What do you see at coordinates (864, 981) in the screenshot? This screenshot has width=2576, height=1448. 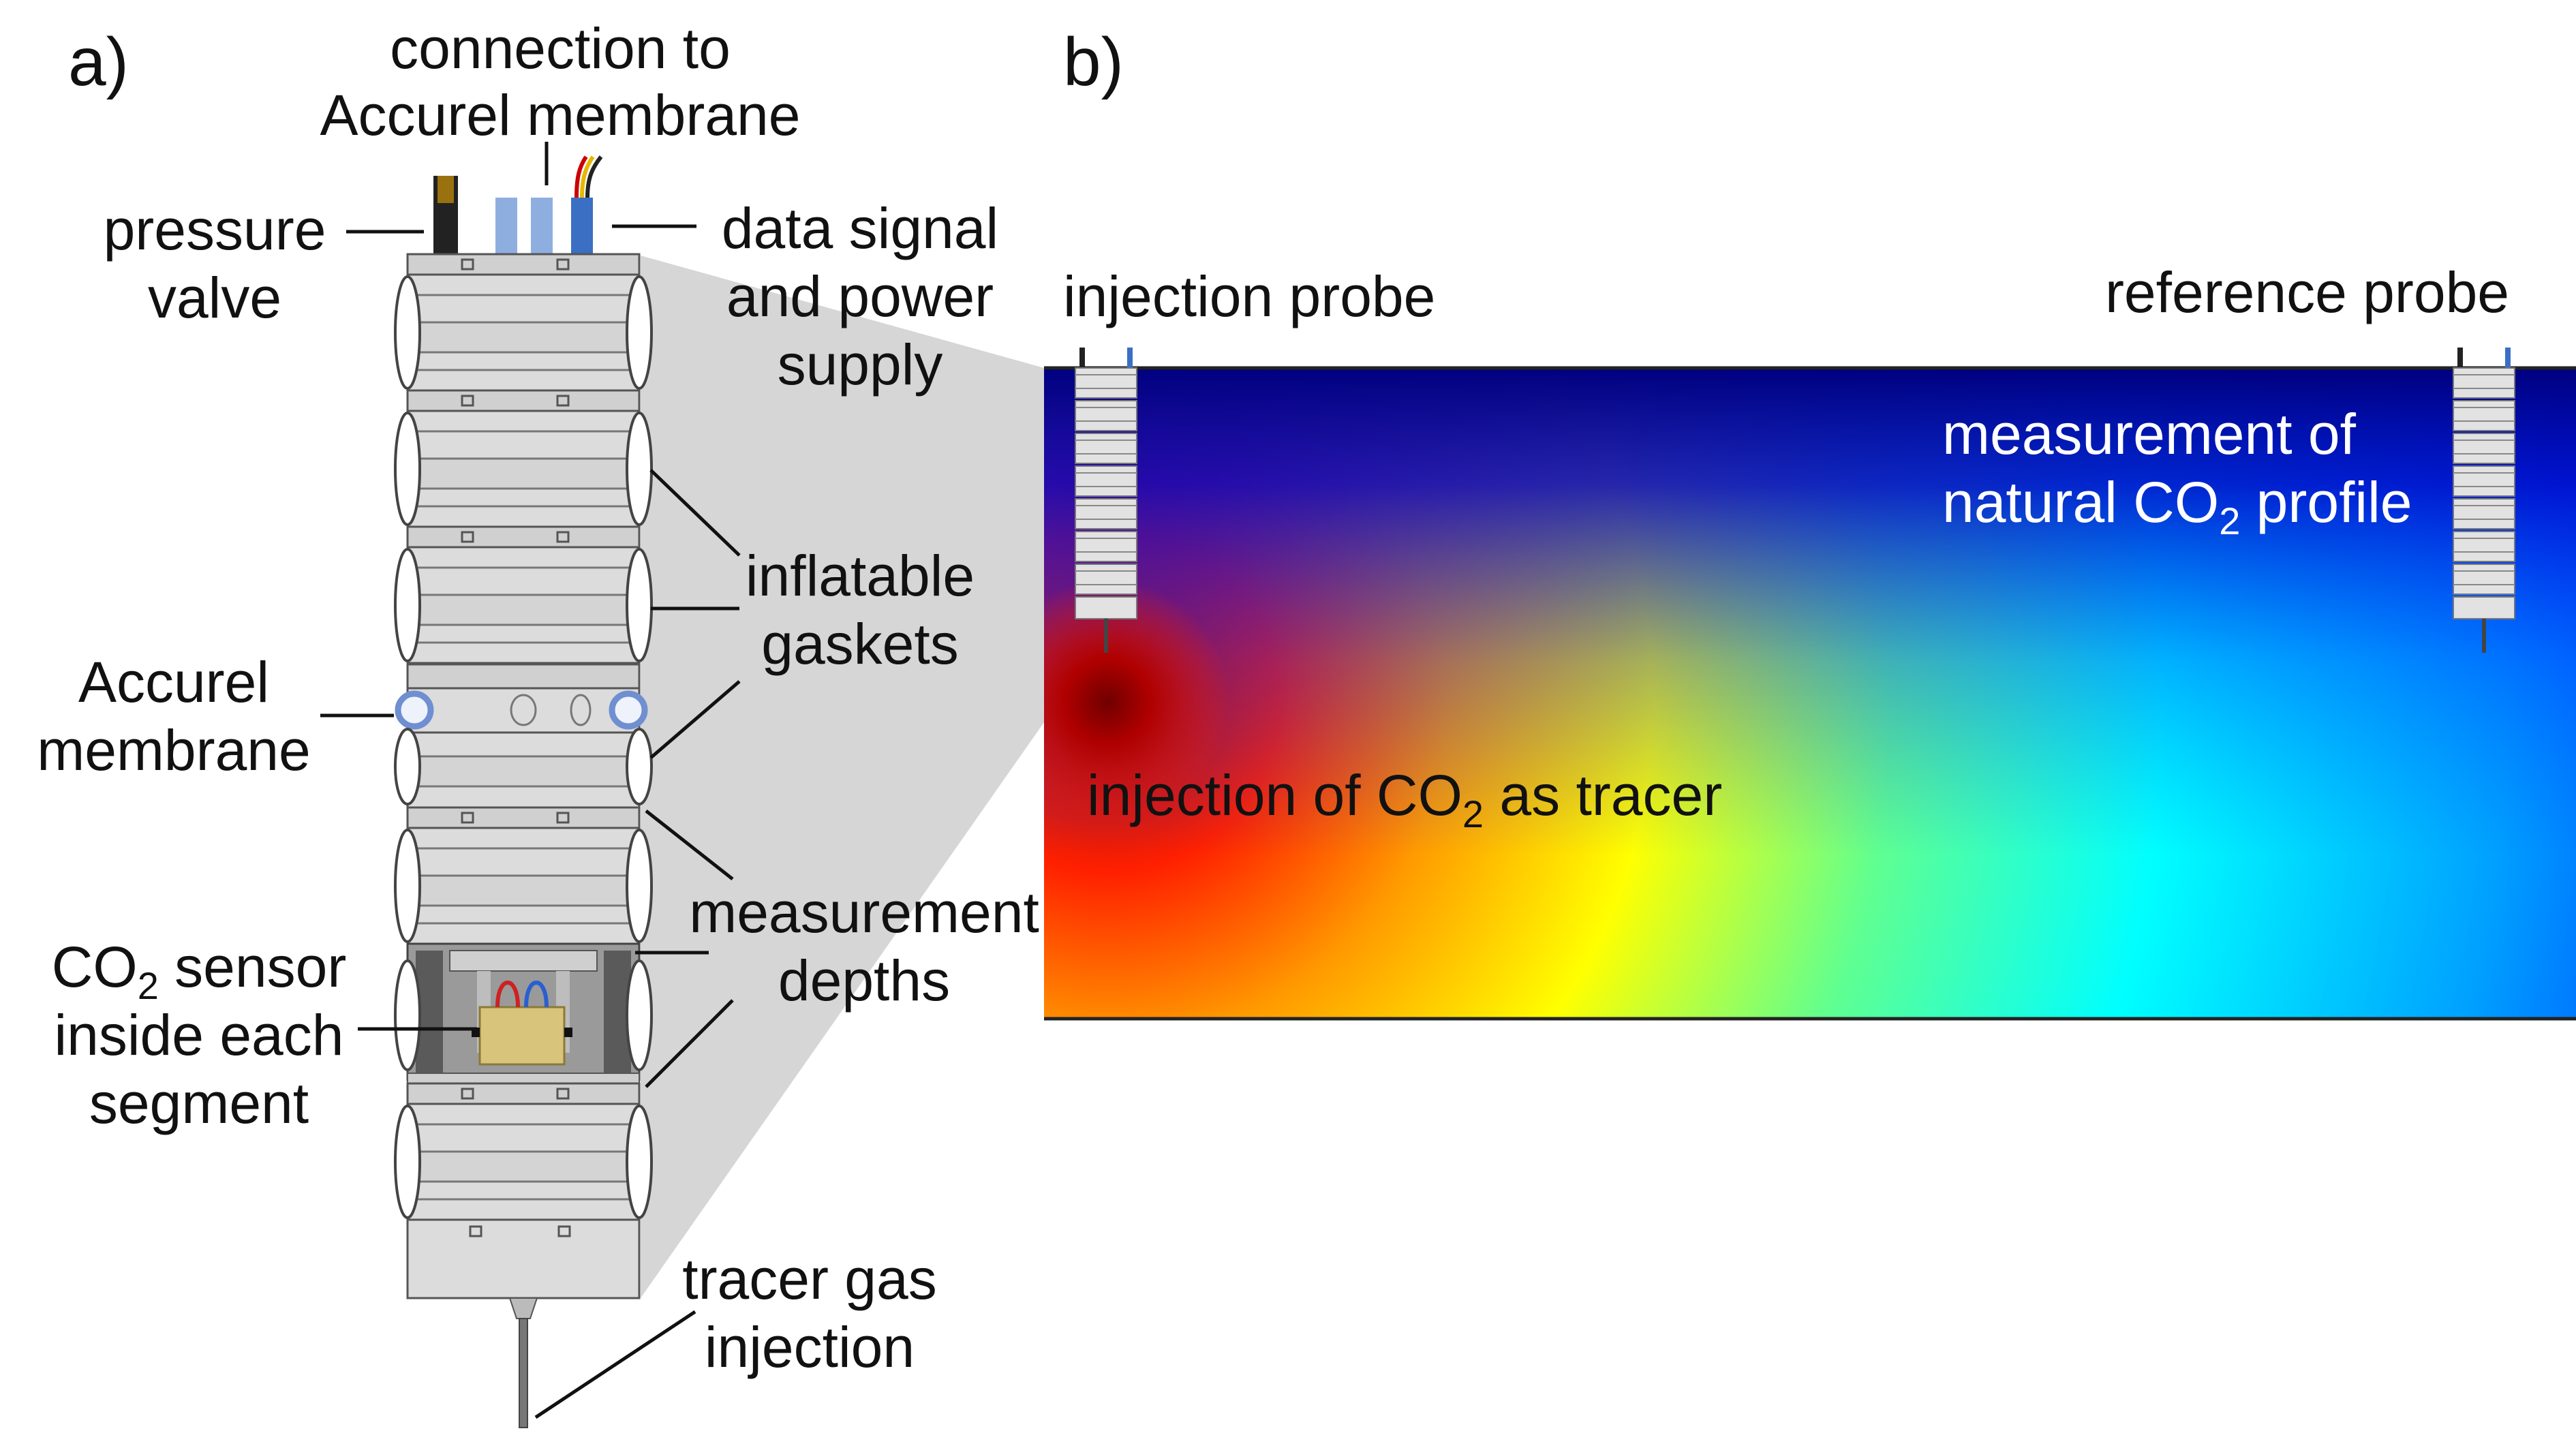 I see `label-meas-line2: depths` at bounding box center [864, 981].